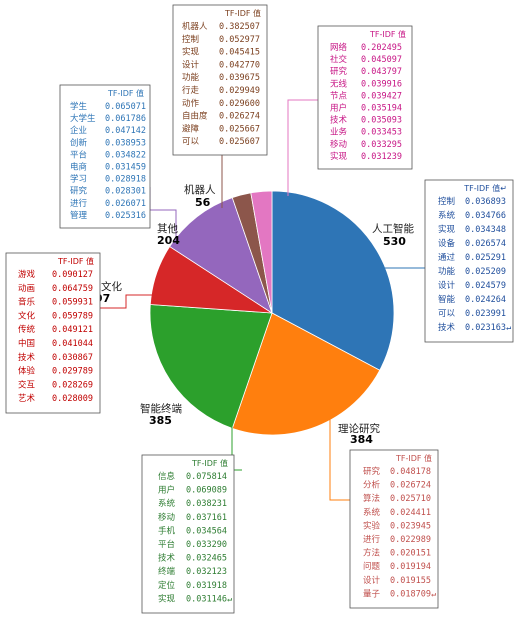  Describe the element at coordinates (83, 118) in the screenshot. I see `tfidf-term: 大学生` at that location.